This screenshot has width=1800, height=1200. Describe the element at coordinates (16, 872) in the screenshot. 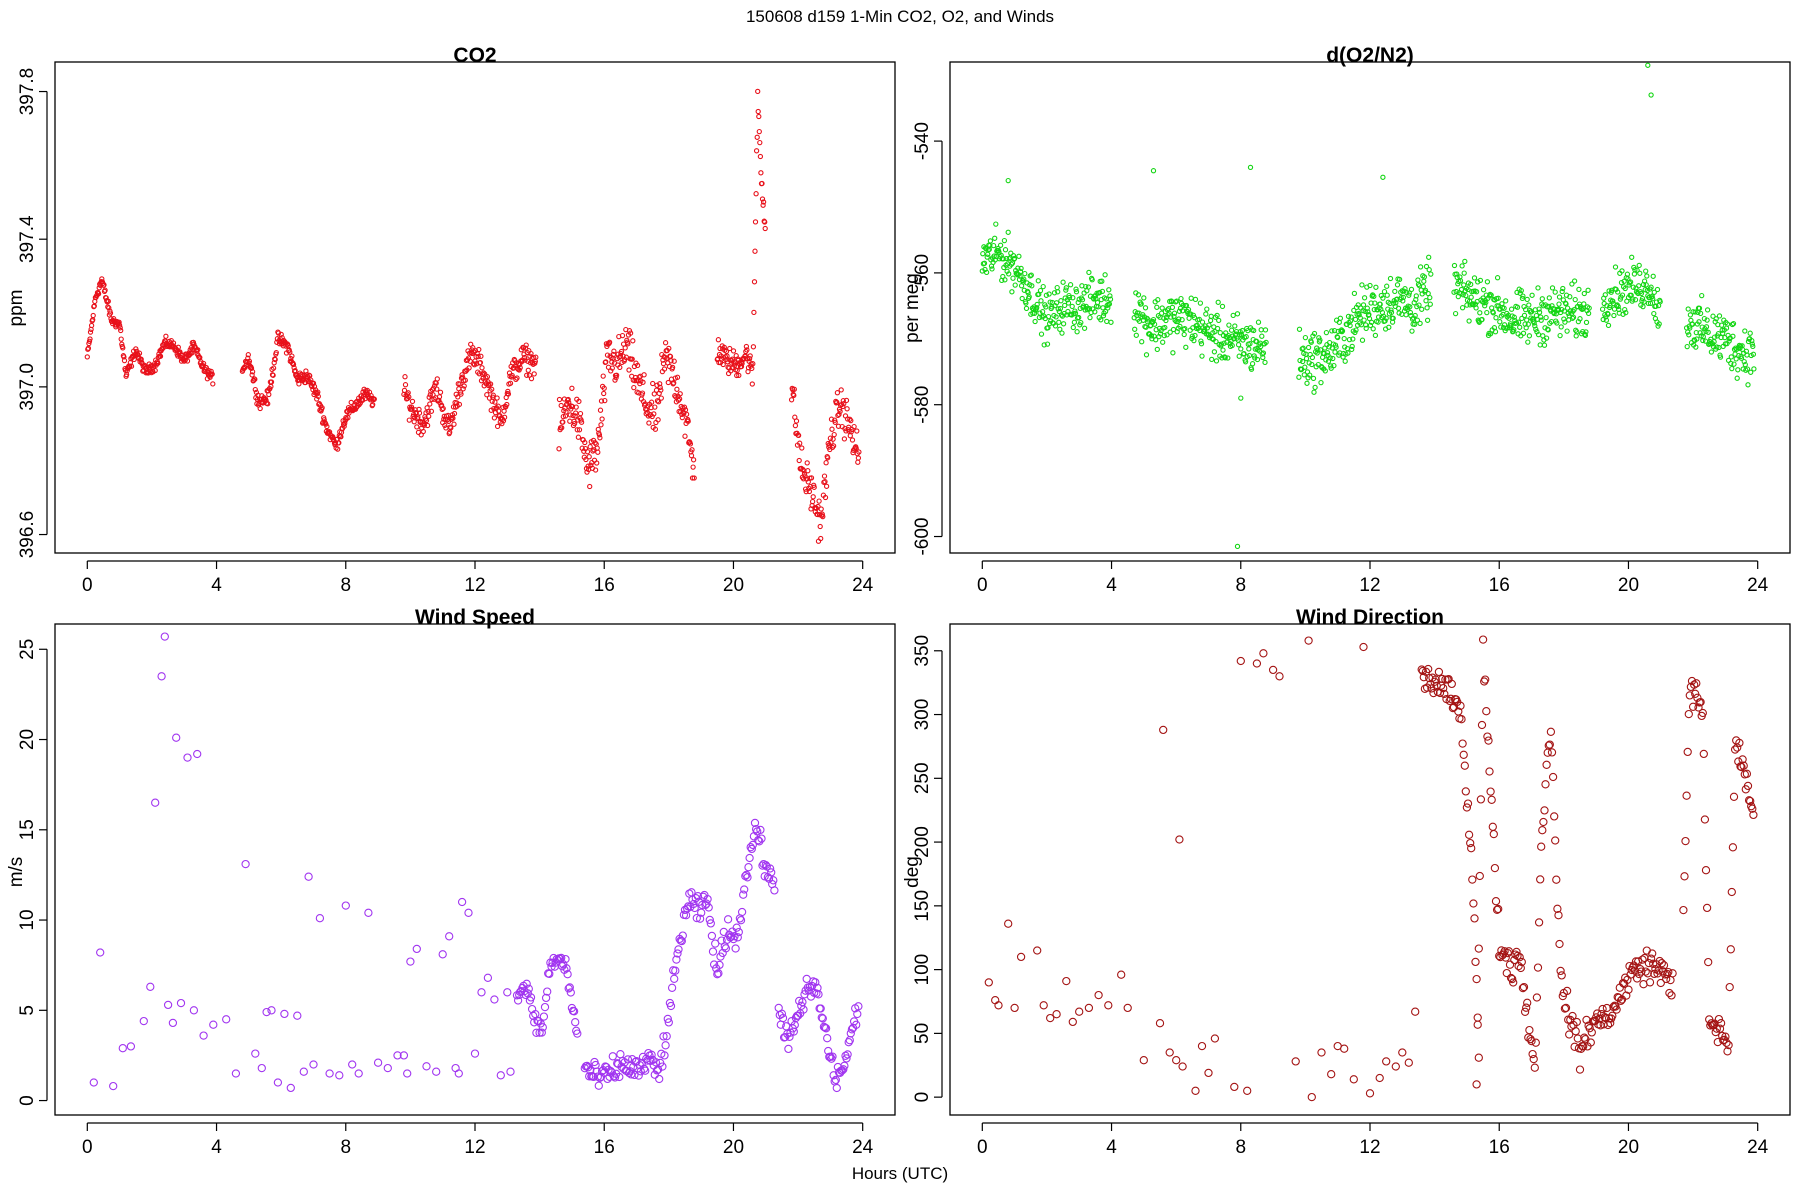

I see `wind-speed-y-label: m/s` at that location.